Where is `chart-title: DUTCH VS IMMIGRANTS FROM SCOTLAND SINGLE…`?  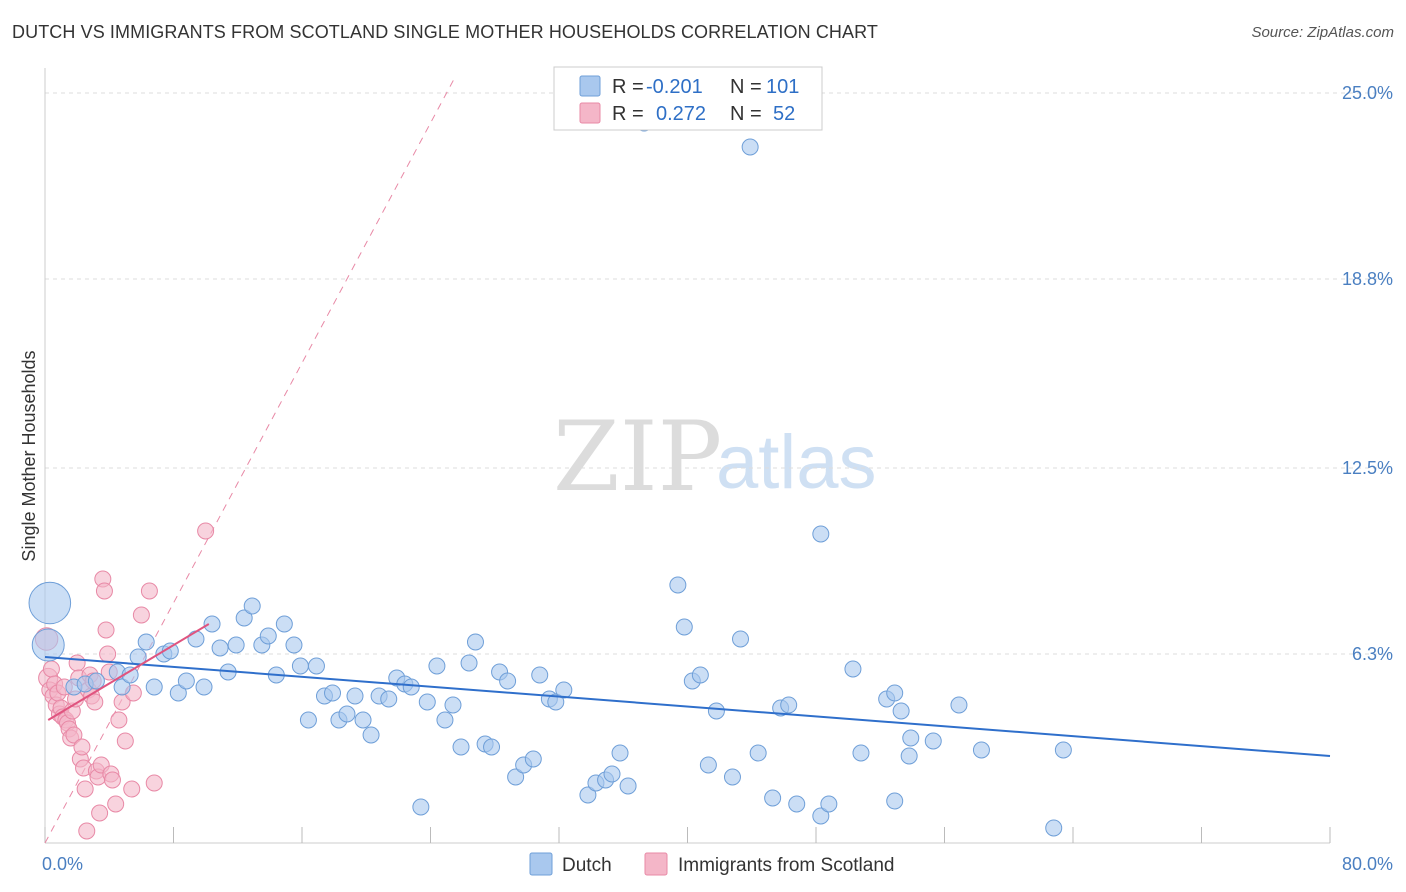 chart-title: DUTCH VS IMMIGRANTS FROM SCOTLAND SINGLE… is located at coordinates (445, 32).